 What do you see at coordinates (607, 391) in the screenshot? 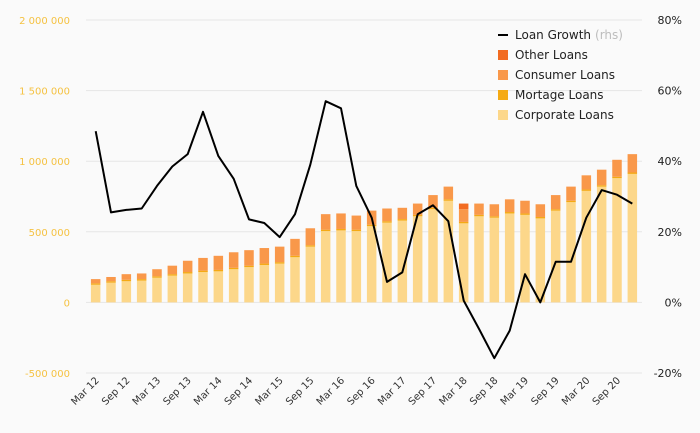
I see `x-tick-label: Sep 20` at bounding box center [607, 391].